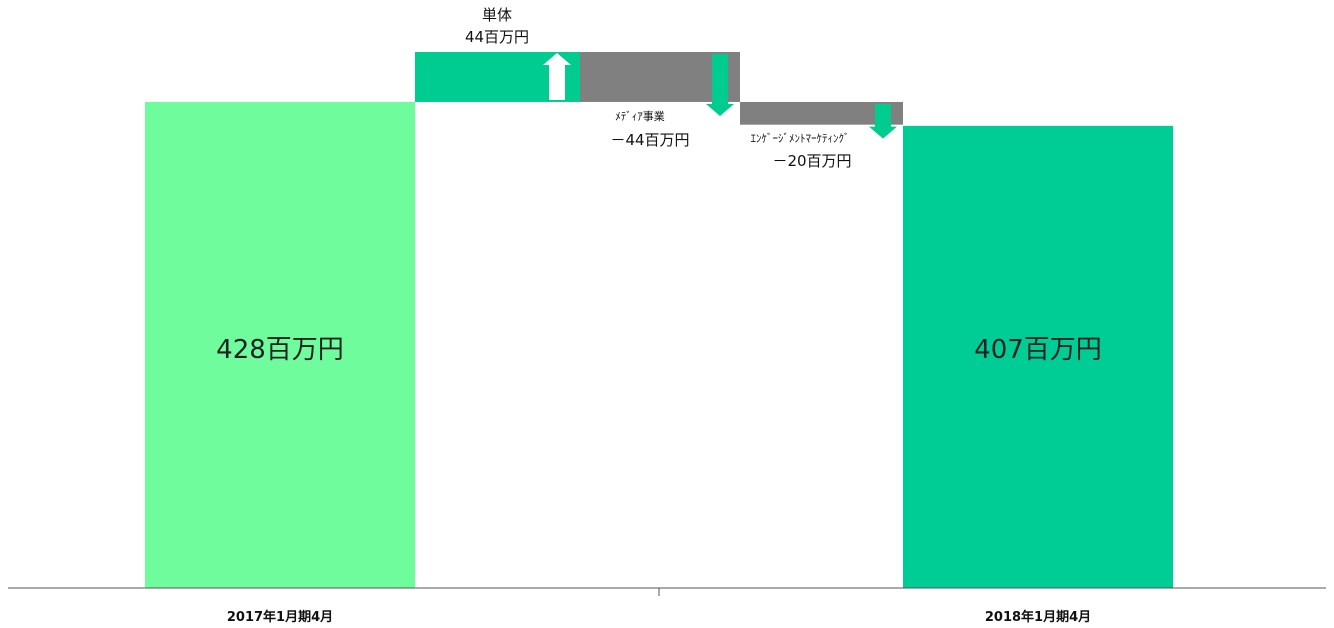 This screenshot has width=1334, height=628. Describe the element at coordinates (649, 140) in the screenshot. I see `step2-value-label: －44百万円` at that location.